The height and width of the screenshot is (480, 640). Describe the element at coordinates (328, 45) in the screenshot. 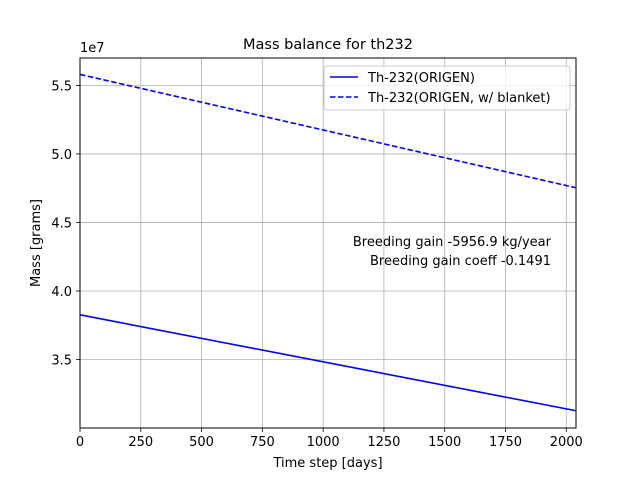

I see `chart-title: Mass balance for th232` at that location.